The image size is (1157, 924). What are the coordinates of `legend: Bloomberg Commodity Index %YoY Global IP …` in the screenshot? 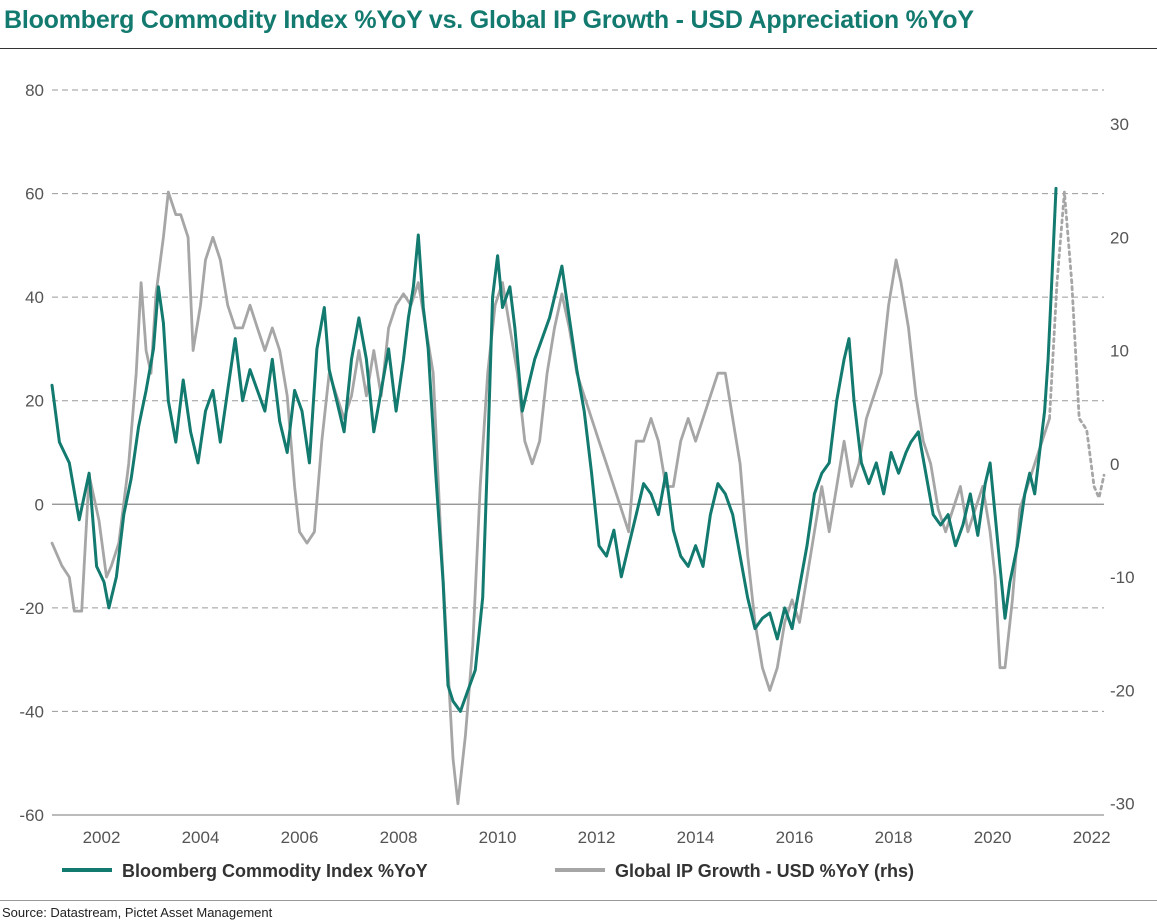 It's located at (488, 871).